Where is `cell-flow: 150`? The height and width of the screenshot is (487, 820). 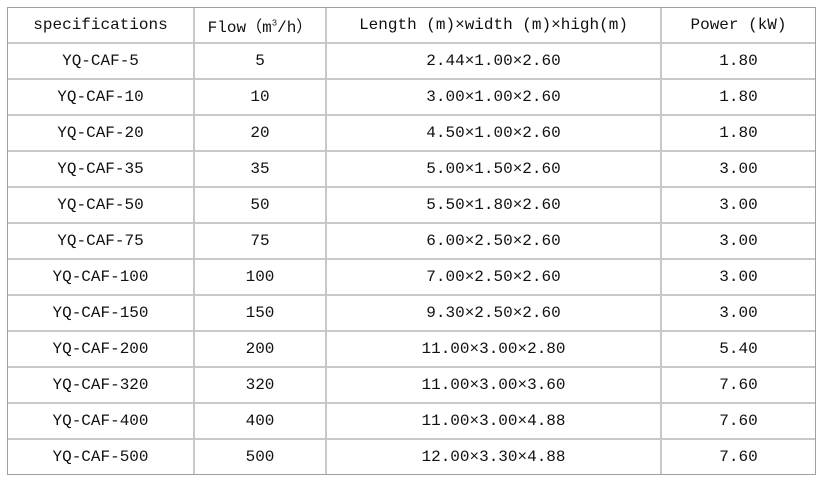
cell-flow: 150 is located at coordinates (261, 314).